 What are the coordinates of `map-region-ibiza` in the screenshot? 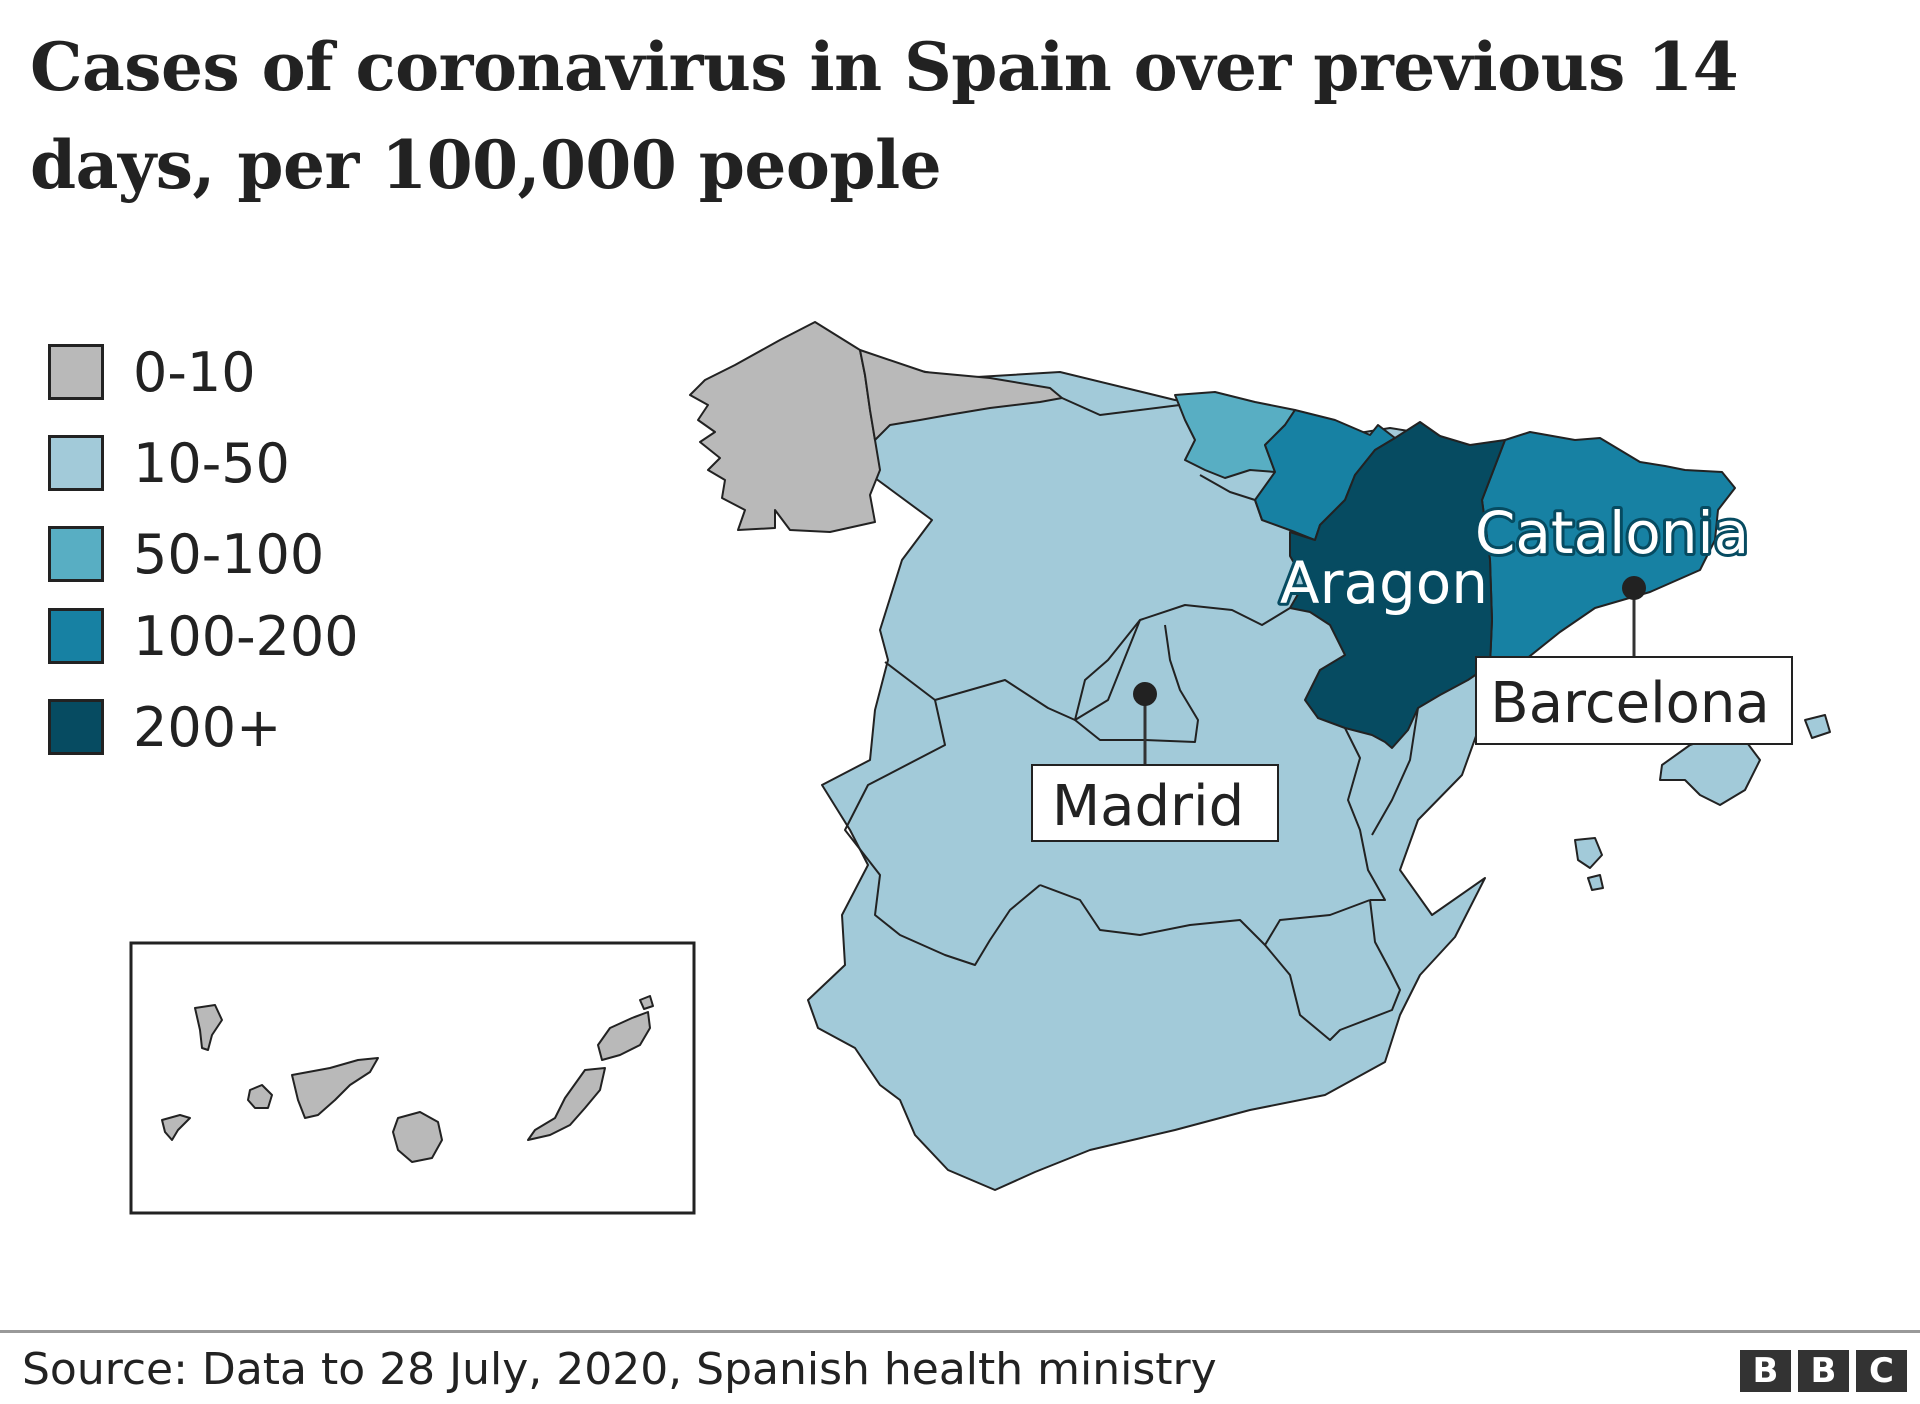 It's located at (1588, 853).